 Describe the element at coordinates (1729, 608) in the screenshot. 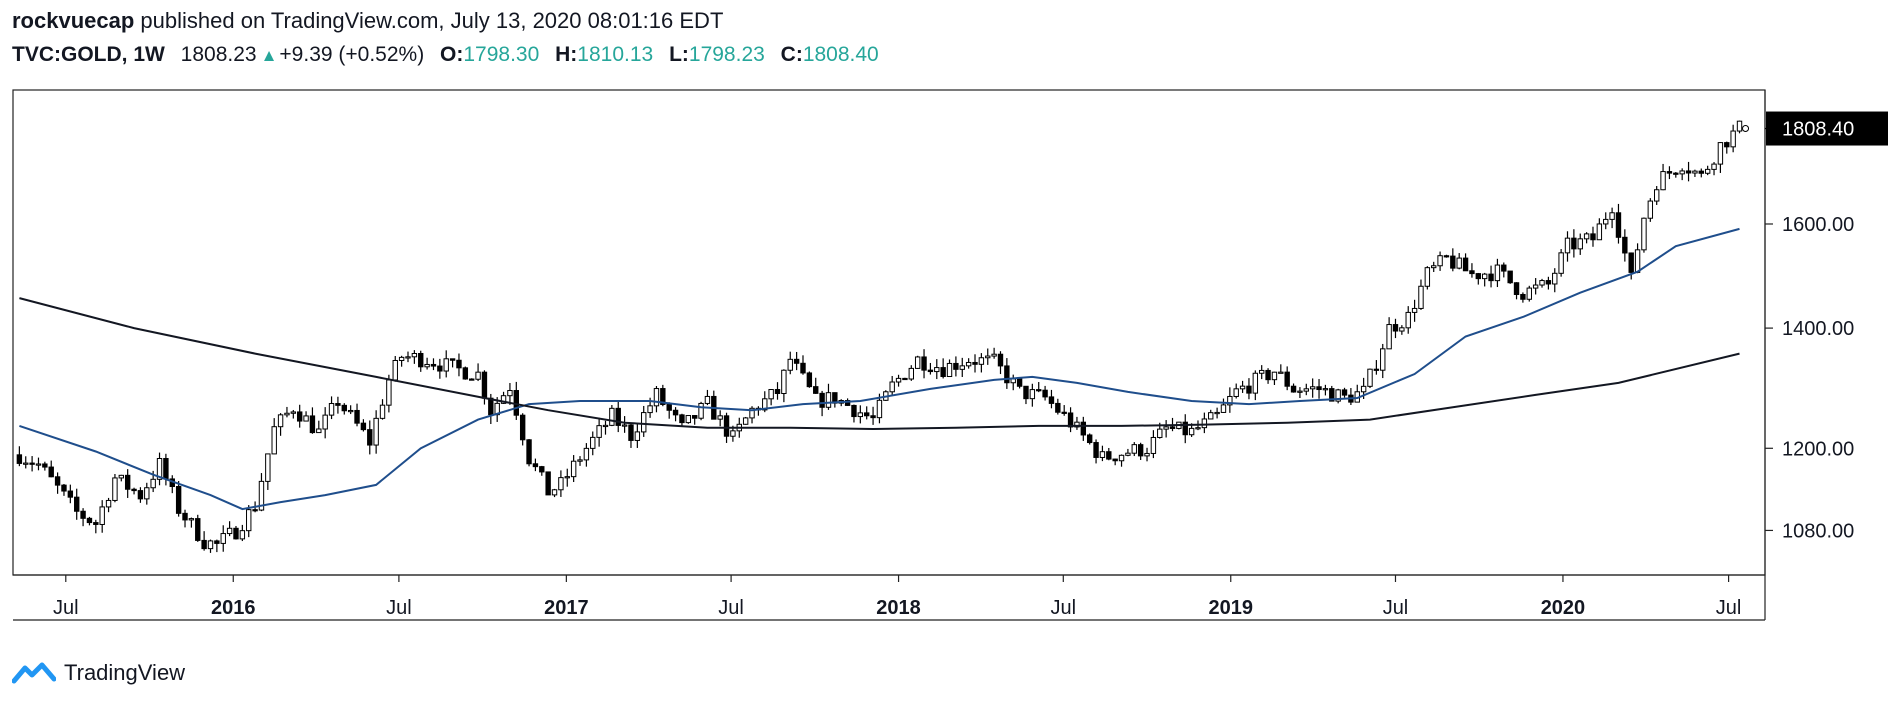

I see `x-tick-label: Jul` at that location.